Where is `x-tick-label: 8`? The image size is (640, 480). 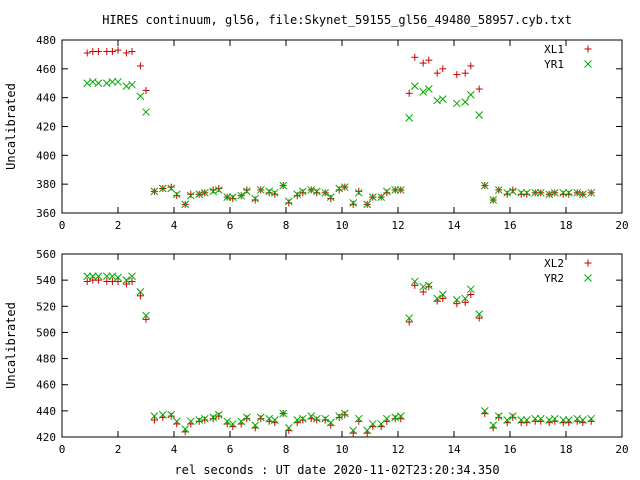 x-tick-label: 8 is located at coordinates (286, 449).